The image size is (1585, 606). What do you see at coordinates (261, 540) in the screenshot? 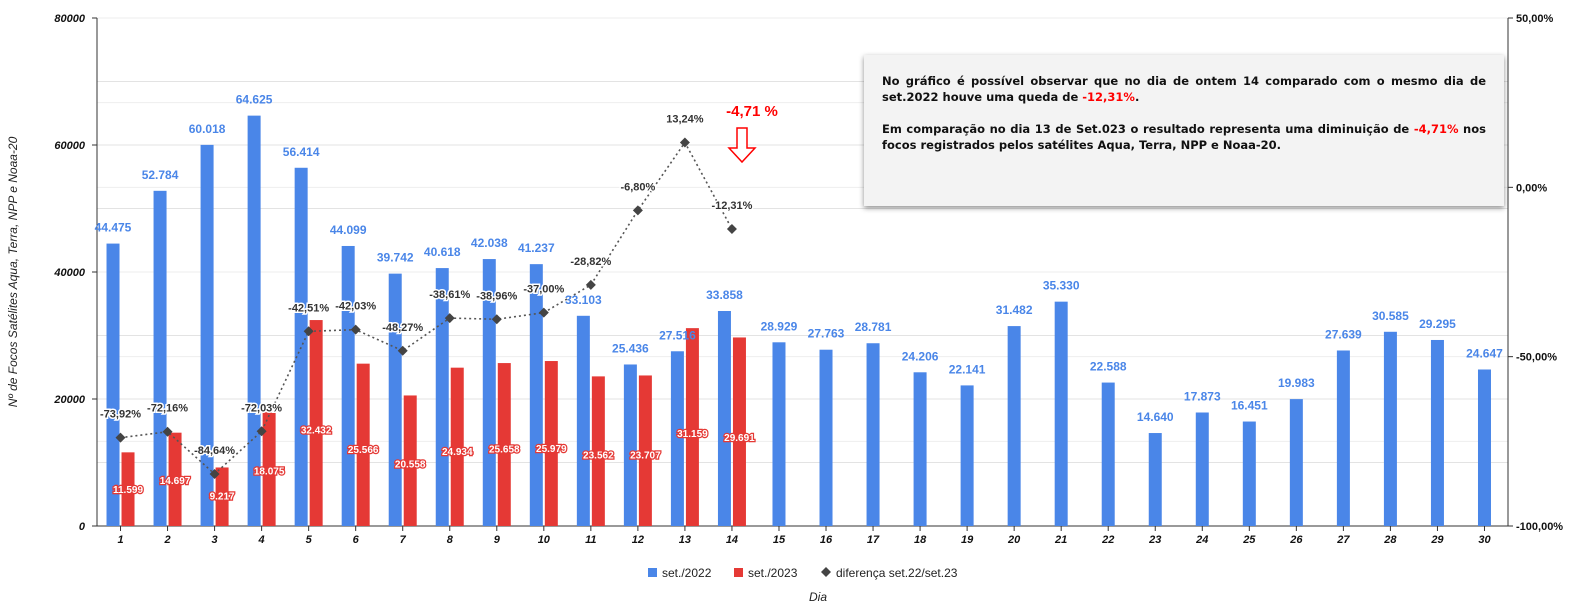
I see `x-tick-label: 4` at bounding box center [261, 540].